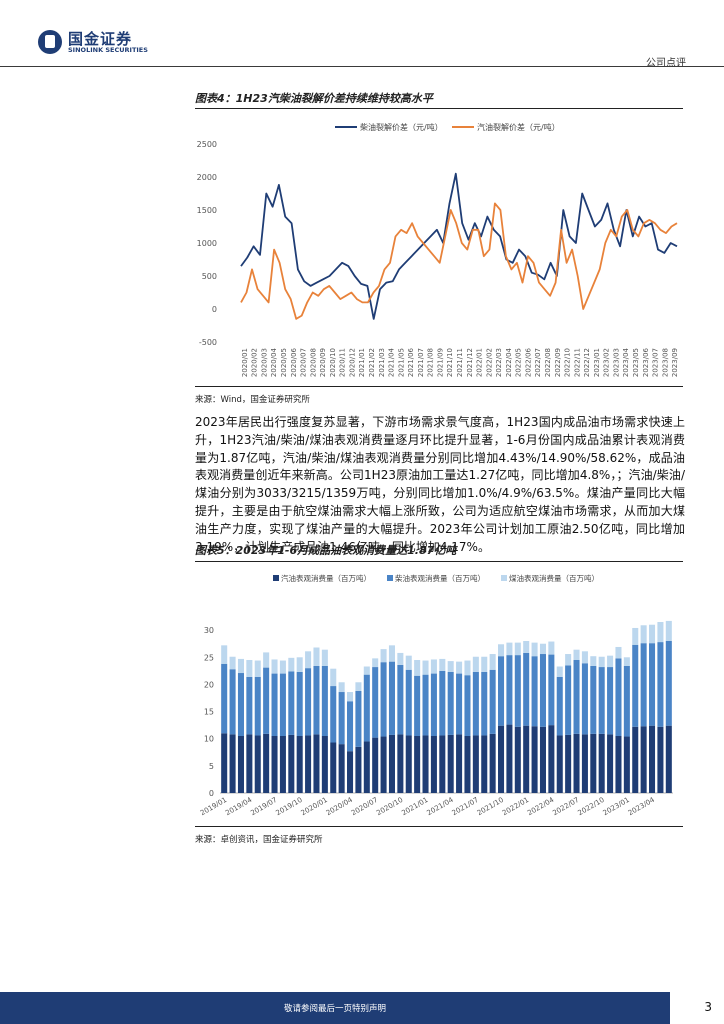 This screenshot has width=724, height=1024. Describe the element at coordinates (697, 1008) in the screenshot. I see `page-number-box` at that location.